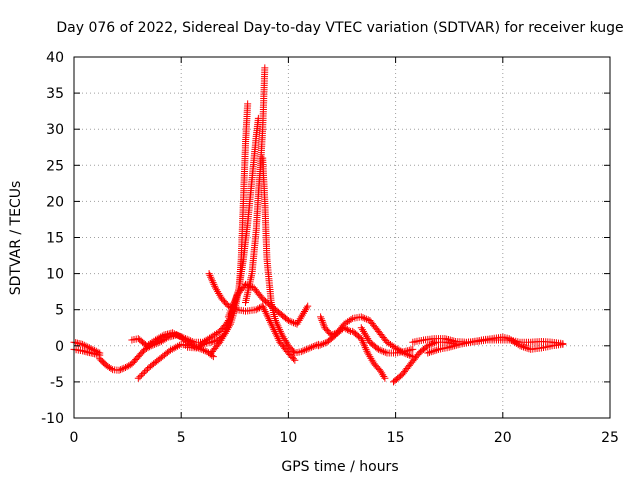 This screenshot has height=480, width=640. Describe the element at coordinates (396, 438) in the screenshot. I see `x-tick-label: 15` at that location.